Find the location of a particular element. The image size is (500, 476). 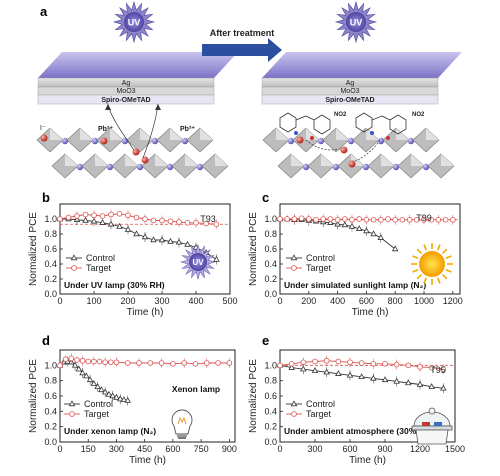

series-line-target is located at coordinates (144, 361).